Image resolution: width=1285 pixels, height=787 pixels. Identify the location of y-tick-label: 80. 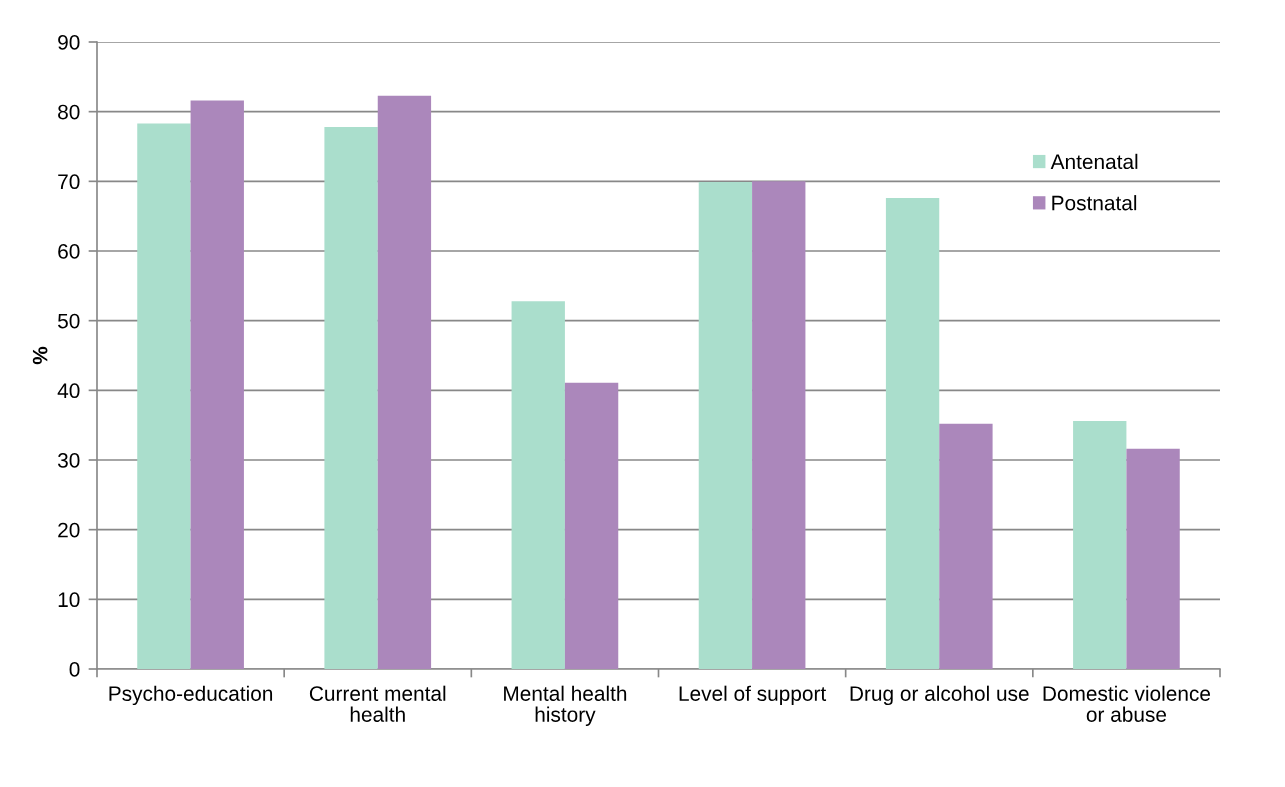
(69, 112).